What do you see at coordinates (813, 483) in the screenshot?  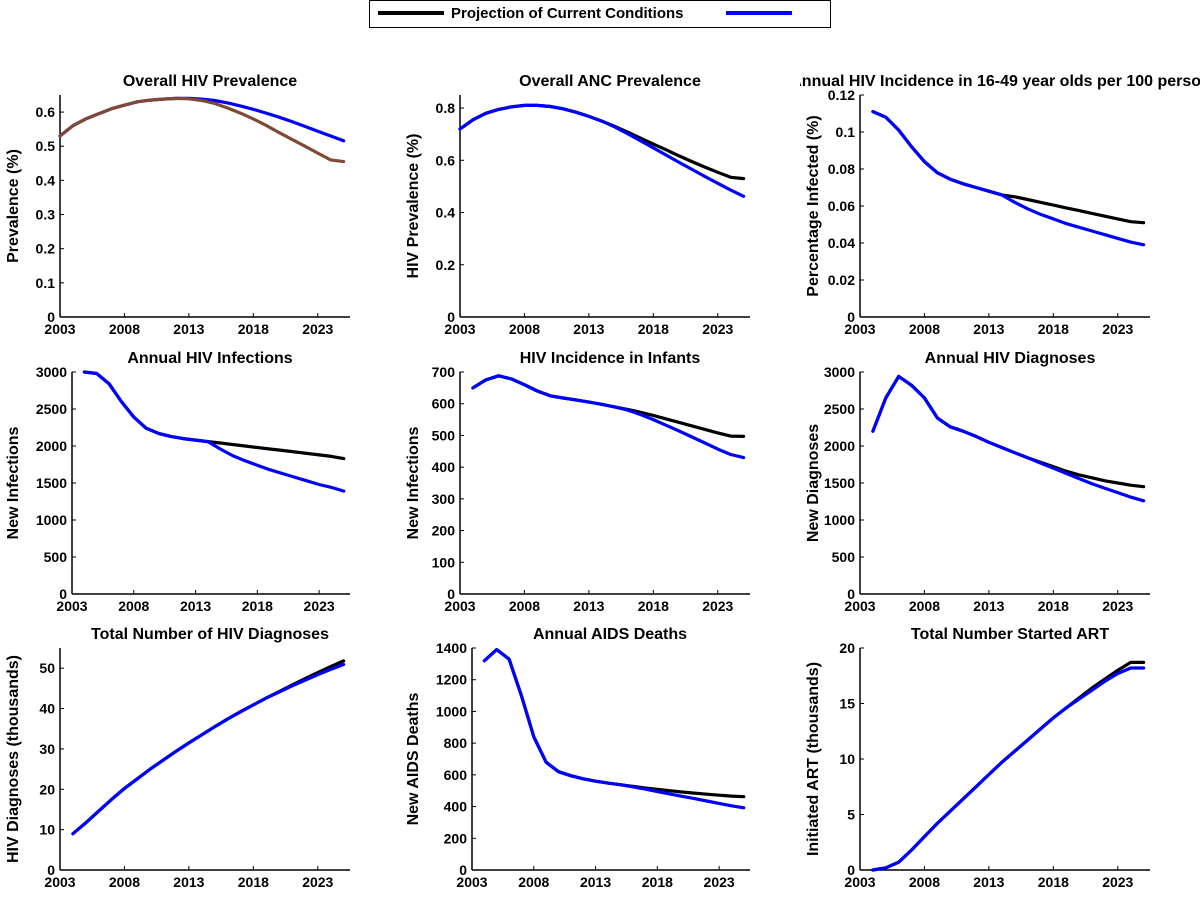 I see `y-axis-label: New Diagnoses` at bounding box center [813, 483].